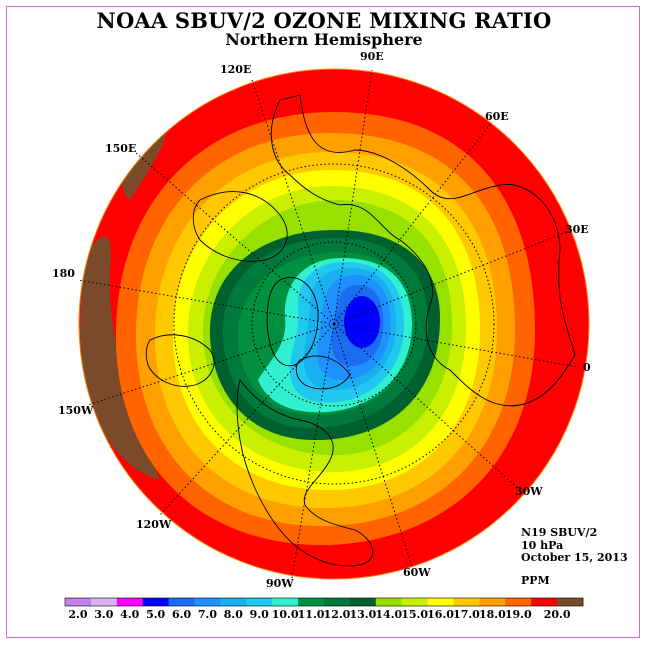  I want to click on lon-label-150e: 150E, so click(120, 148).